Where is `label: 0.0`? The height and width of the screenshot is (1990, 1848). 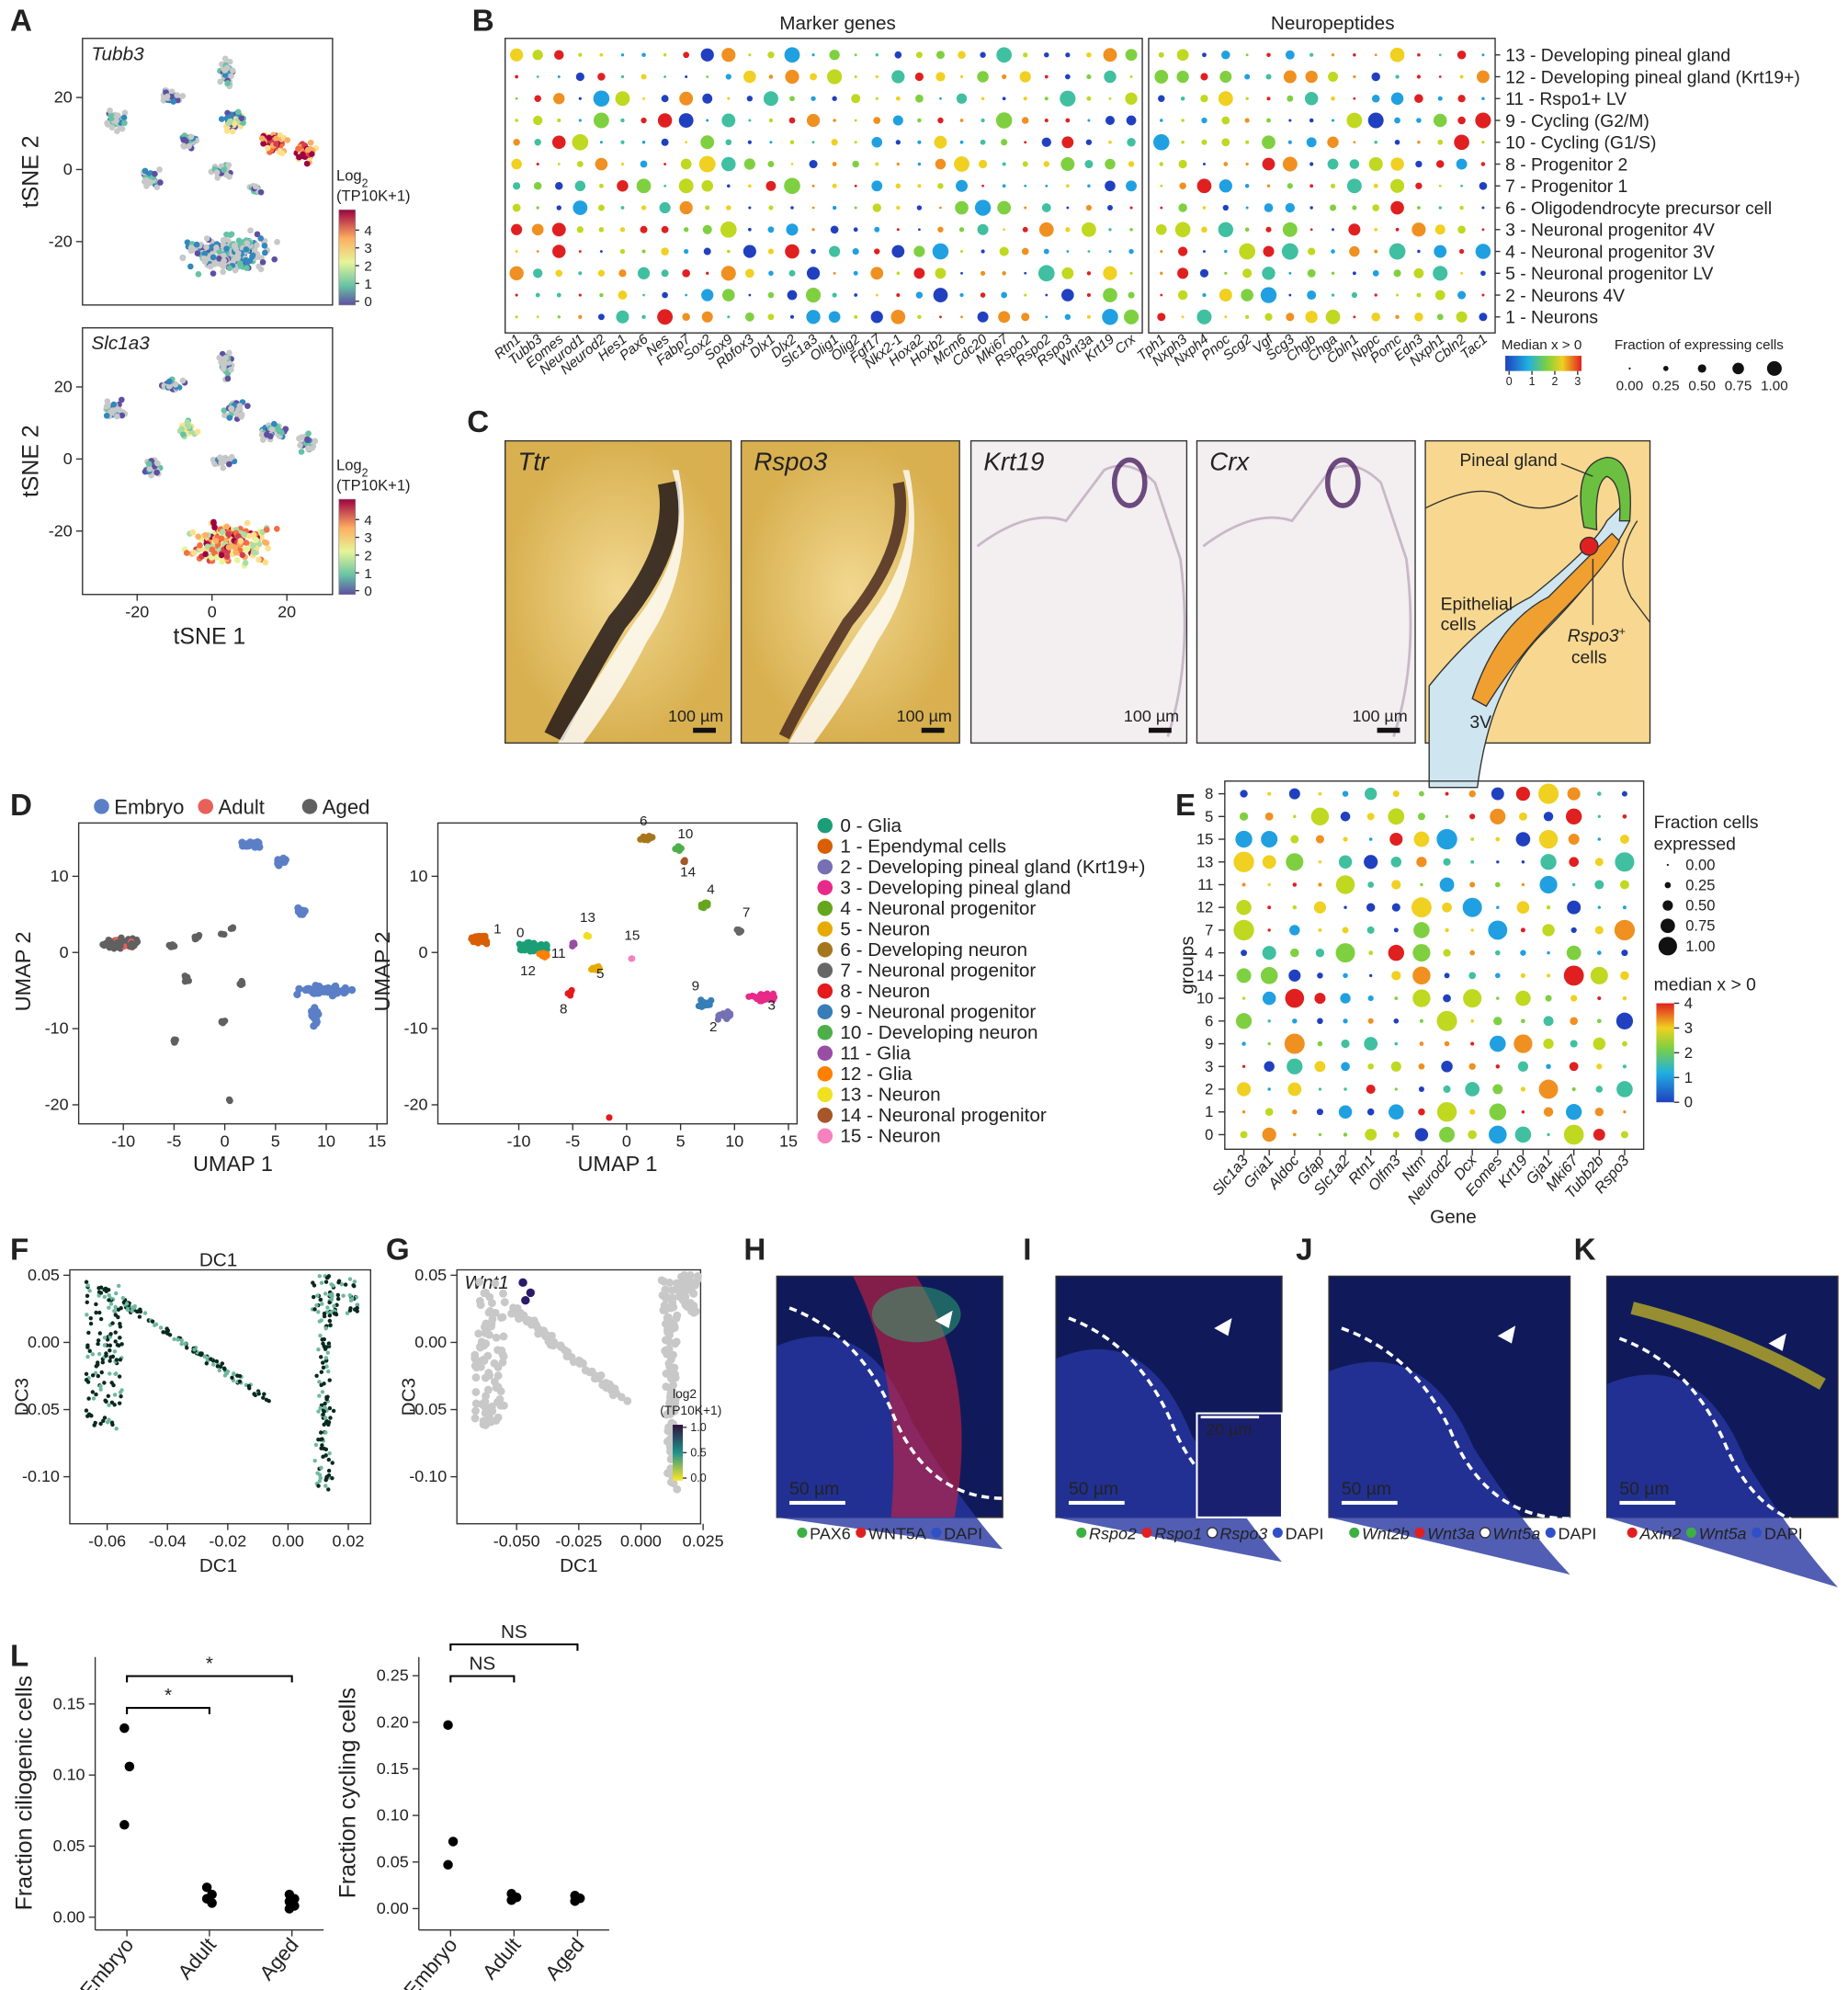
label: 0.0 is located at coordinates (698, 1478).